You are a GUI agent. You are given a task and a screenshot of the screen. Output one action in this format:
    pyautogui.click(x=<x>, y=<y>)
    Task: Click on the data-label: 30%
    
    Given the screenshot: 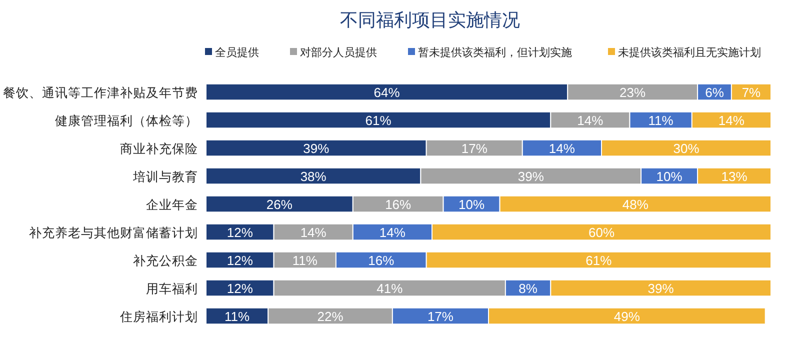 What is the action you would take?
    pyautogui.click(x=686, y=148)
    